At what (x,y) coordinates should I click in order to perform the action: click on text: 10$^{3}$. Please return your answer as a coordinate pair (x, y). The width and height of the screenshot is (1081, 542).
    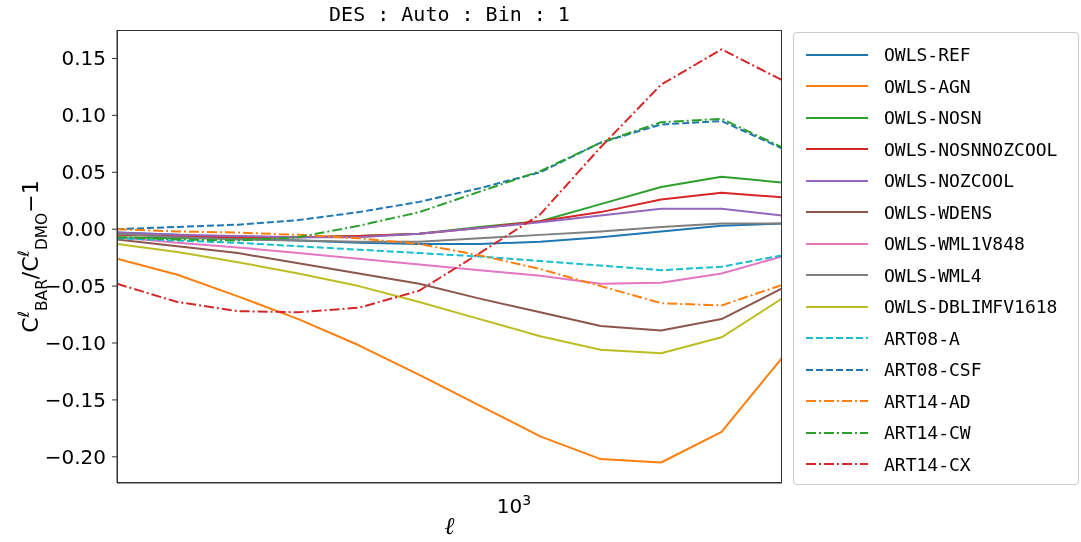
    Looking at the image, I should click on (514, 505).